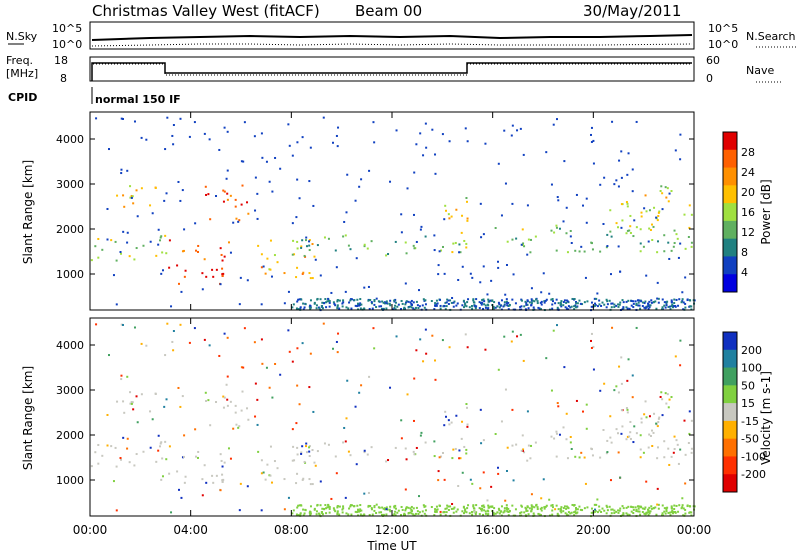 This screenshot has width=800, height=554. Describe the element at coordinates (730, 247) in the screenshot. I see `colorbar-swatch` at that location.